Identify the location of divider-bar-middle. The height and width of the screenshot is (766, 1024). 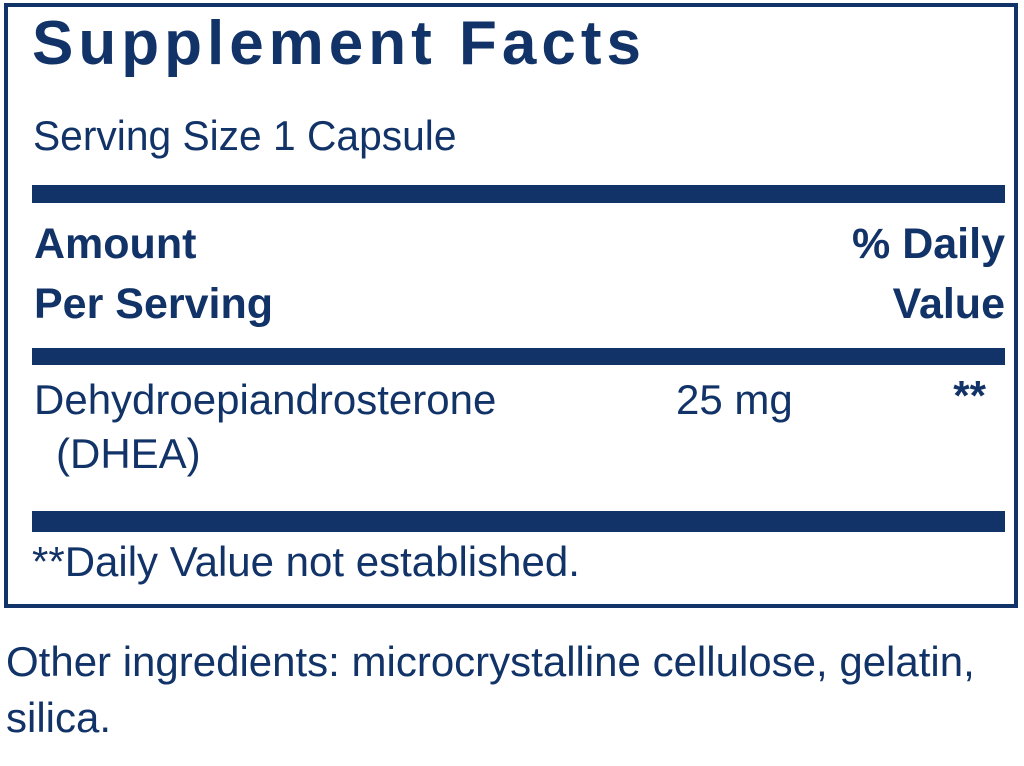
(518, 356).